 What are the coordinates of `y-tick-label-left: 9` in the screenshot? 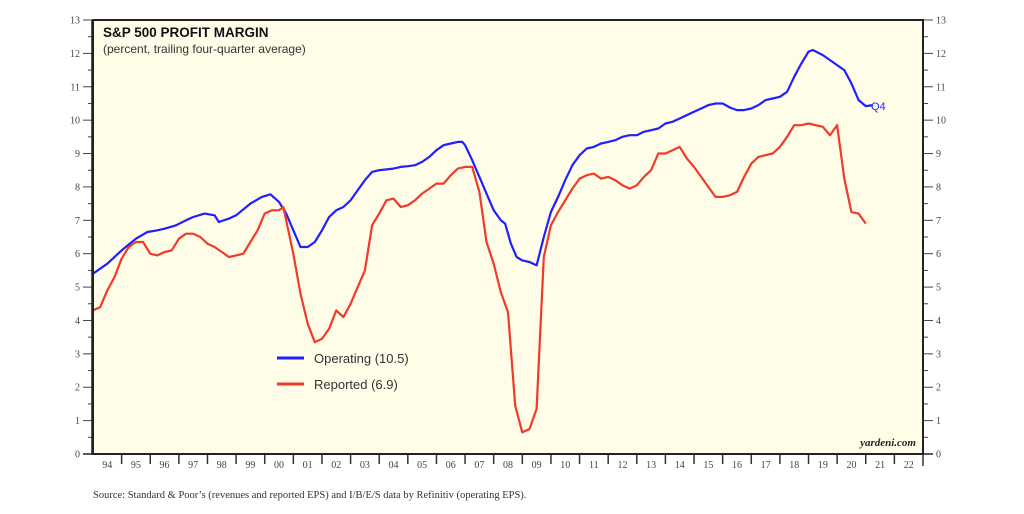 It's located at (77, 154).